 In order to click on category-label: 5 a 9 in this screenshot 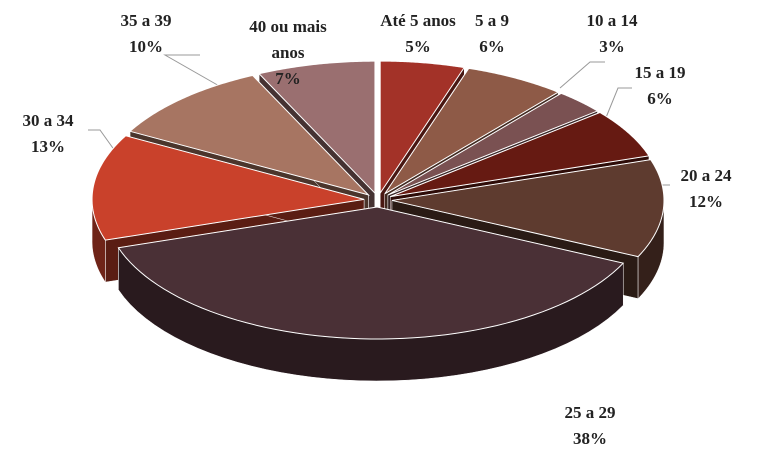, I will do `click(492, 20)`.